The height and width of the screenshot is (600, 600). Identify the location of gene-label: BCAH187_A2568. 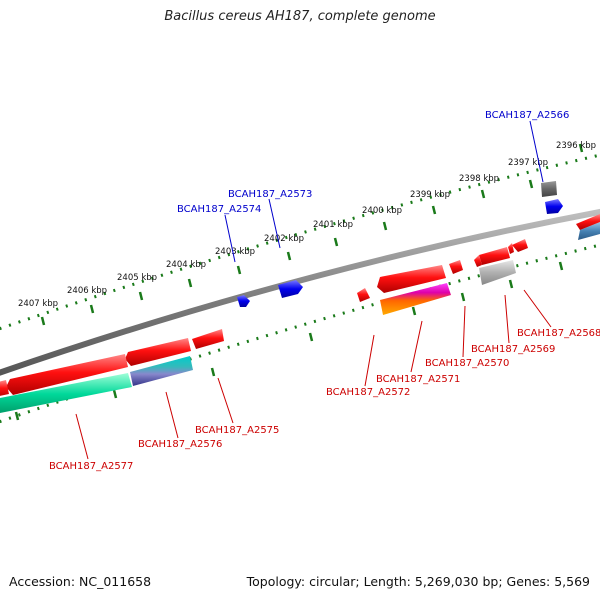
(558, 333).